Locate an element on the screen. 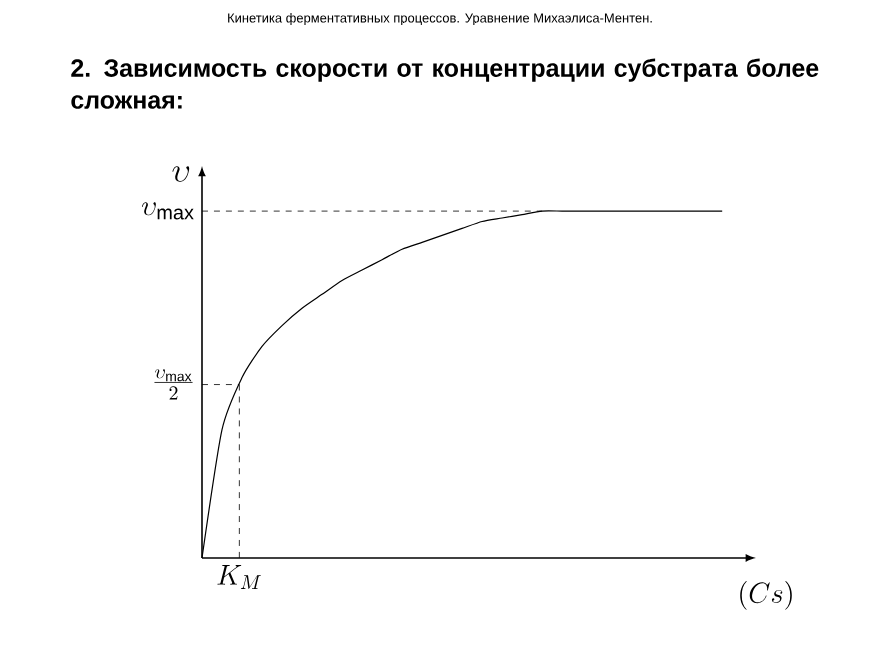 This screenshot has width=880, height=660. x-axis-title: $(Cs)$ is located at coordinates (766, 595).